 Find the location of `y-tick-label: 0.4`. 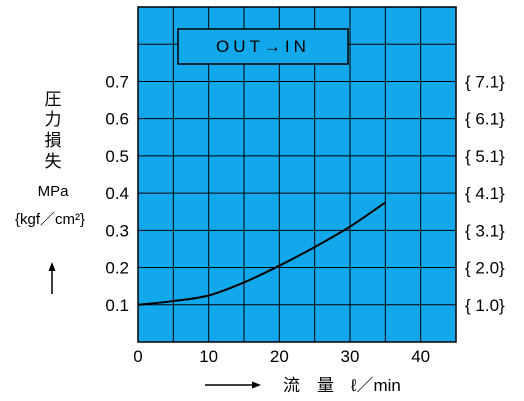

y-tick-label: 0.4 is located at coordinates (117, 193).